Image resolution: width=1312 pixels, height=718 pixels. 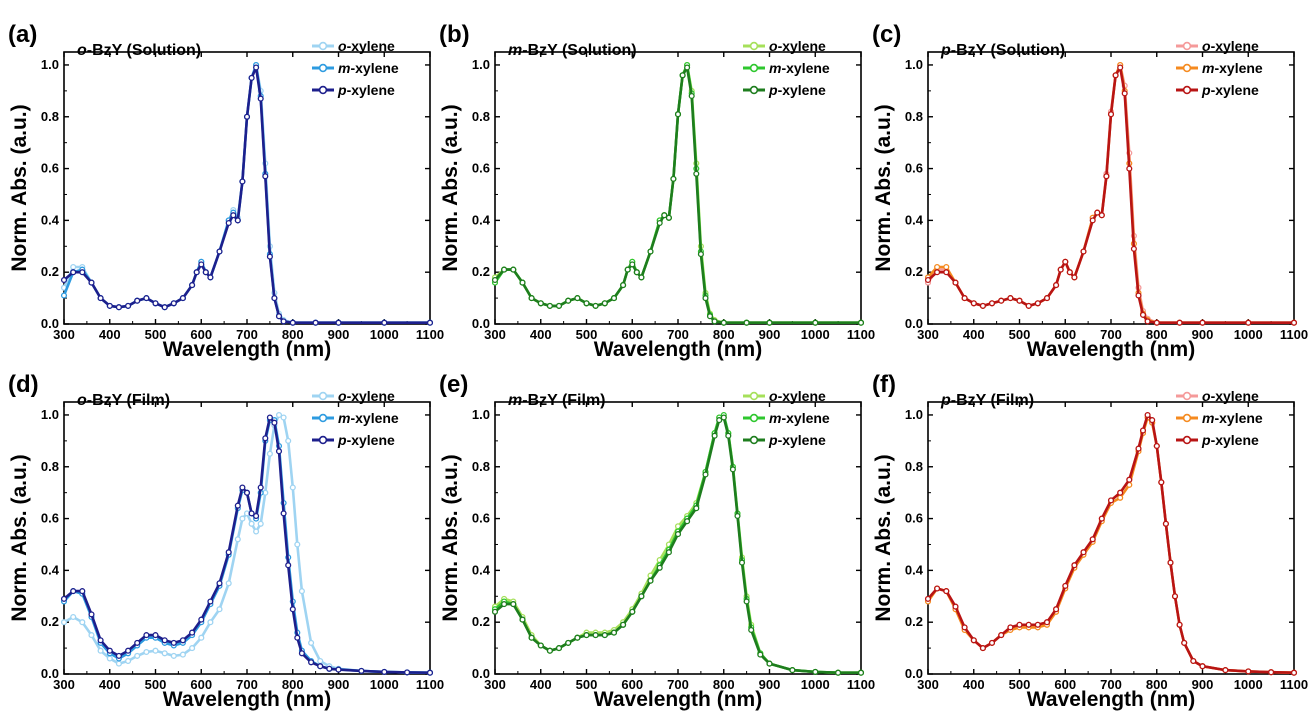 I want to click on panel-label: (a), so click(x=22, y=34).